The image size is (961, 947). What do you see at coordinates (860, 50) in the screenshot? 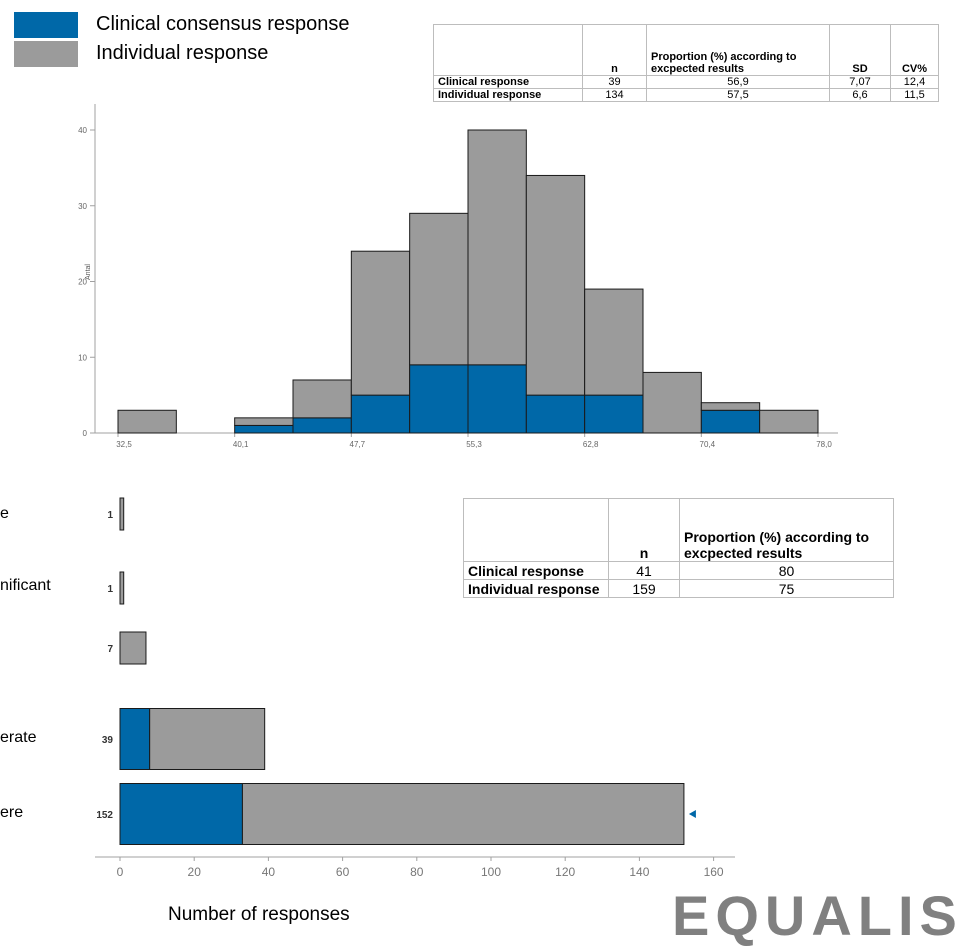
I see `table-header-sd: SD` at bounding box center [860, 50].